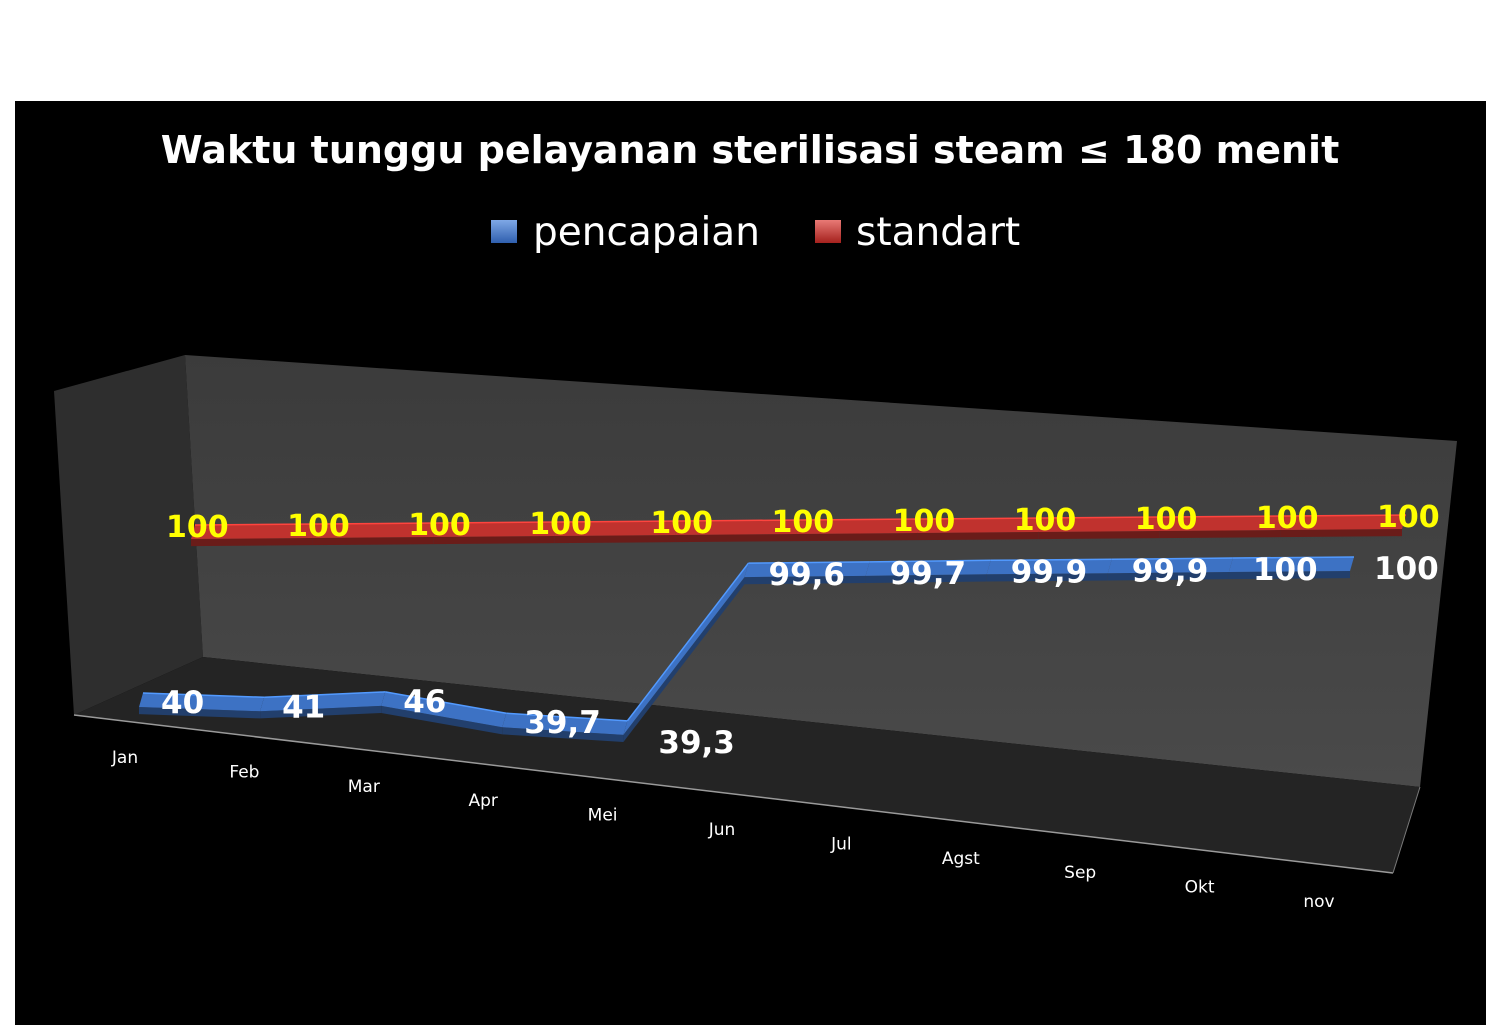 This screenshot has height=1025, width=1486. I want to click on data-label-standart-5: 100, so click(803, 522).